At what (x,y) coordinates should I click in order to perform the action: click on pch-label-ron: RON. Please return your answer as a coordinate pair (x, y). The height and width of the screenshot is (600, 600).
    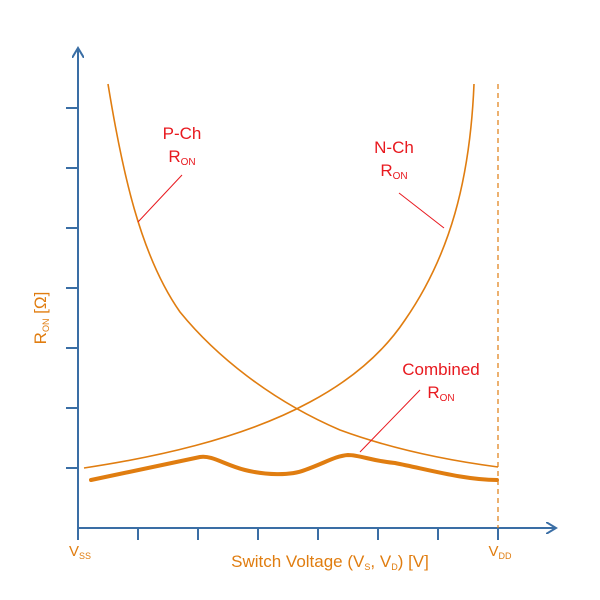
    Looking at the image, I should click on (181, 157).